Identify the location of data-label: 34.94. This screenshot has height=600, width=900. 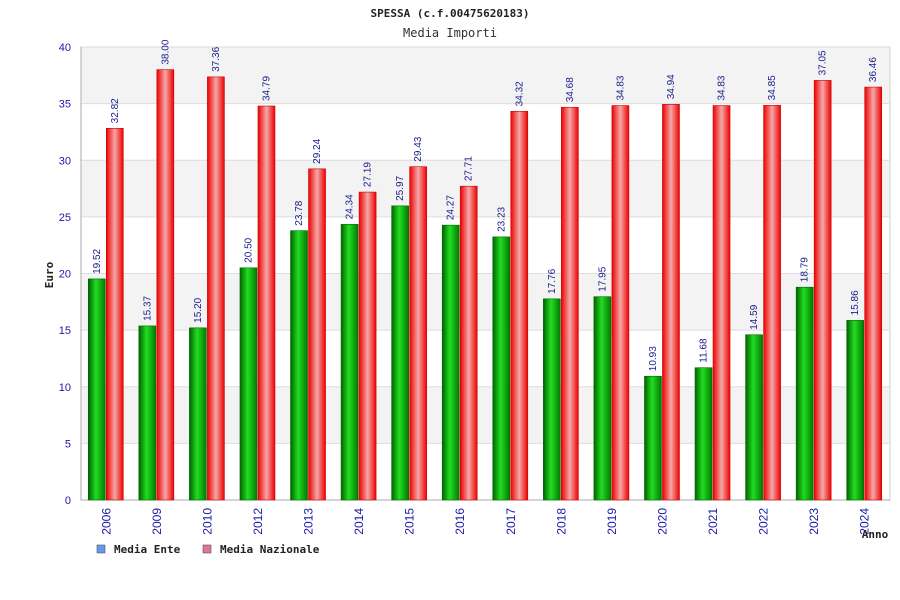
(671, 86).